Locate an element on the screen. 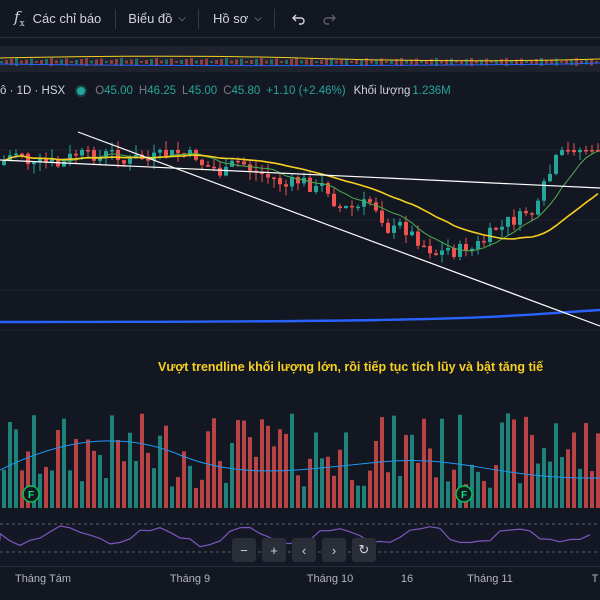  overview-background is located at coordinates (300, 59).